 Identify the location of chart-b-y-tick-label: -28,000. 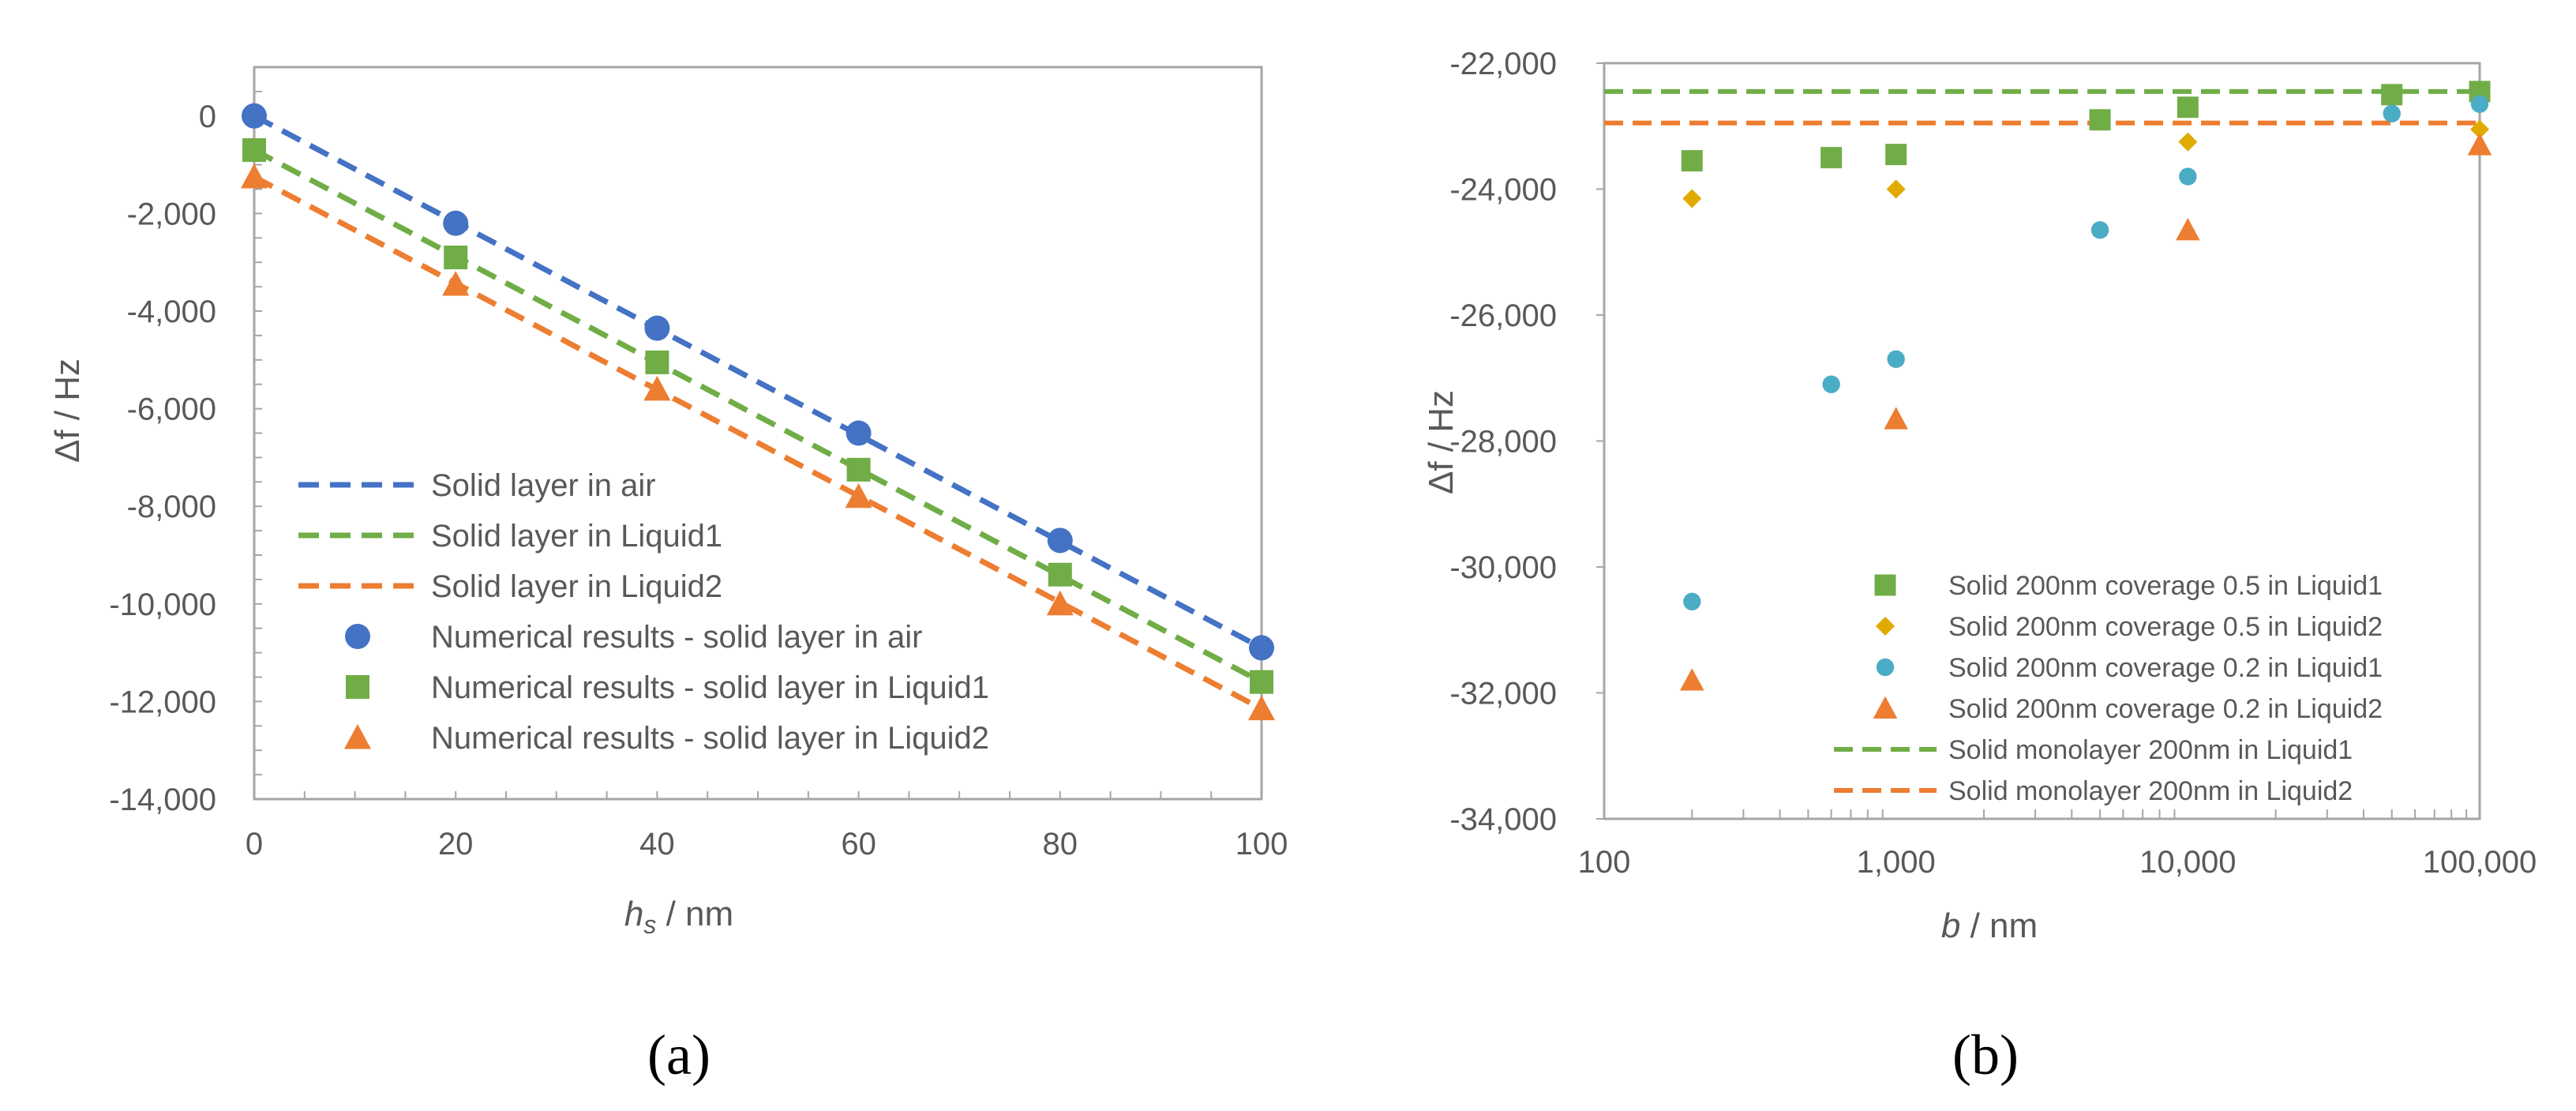
(1503, 443).